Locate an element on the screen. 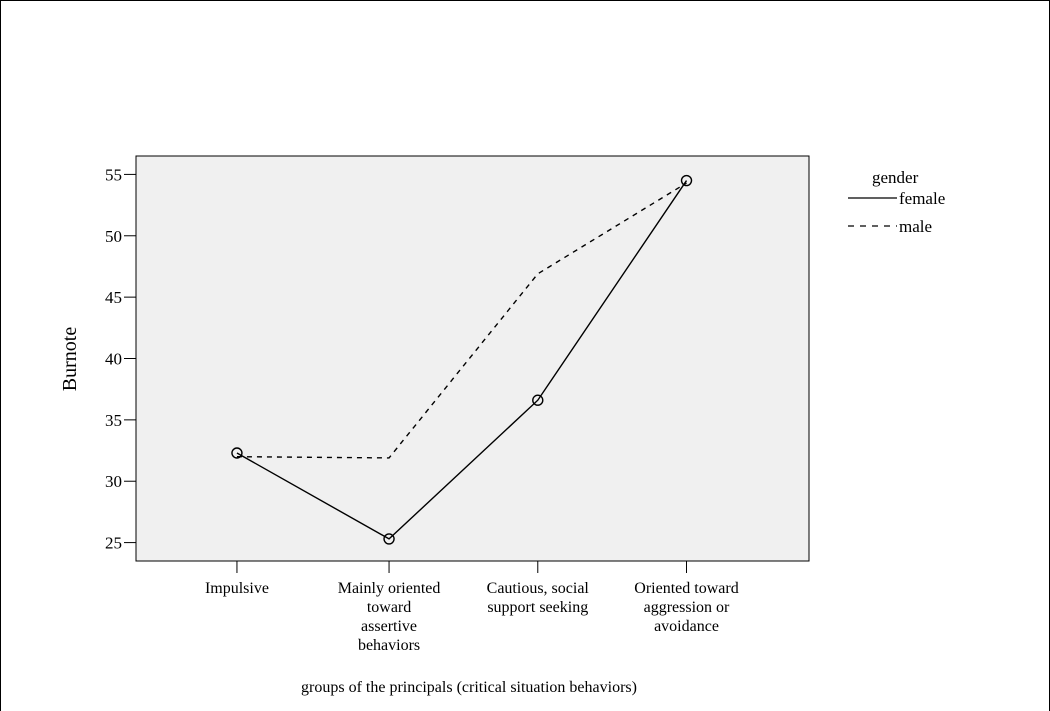 The height and width of the screenshot is (711, 1050). y-tick-label: 50 is located at coordinates (113, 236).